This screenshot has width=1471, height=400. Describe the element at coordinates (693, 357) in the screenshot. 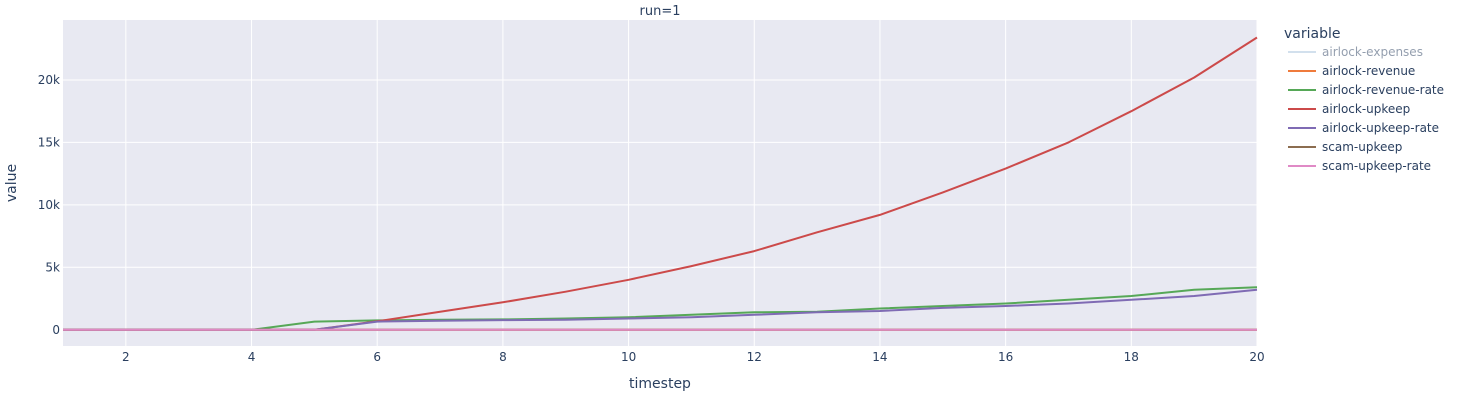

I see `x-axis-ticks: 2 4 6 8 10 12 14 16 18 20` at that location.